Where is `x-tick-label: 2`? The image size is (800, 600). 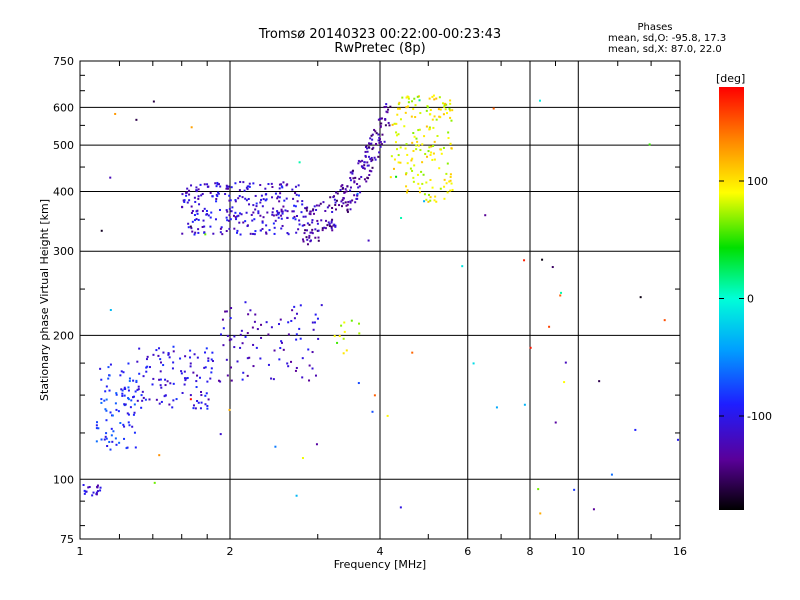
x-tick-label: 2 is located at coordinates (230, 551).